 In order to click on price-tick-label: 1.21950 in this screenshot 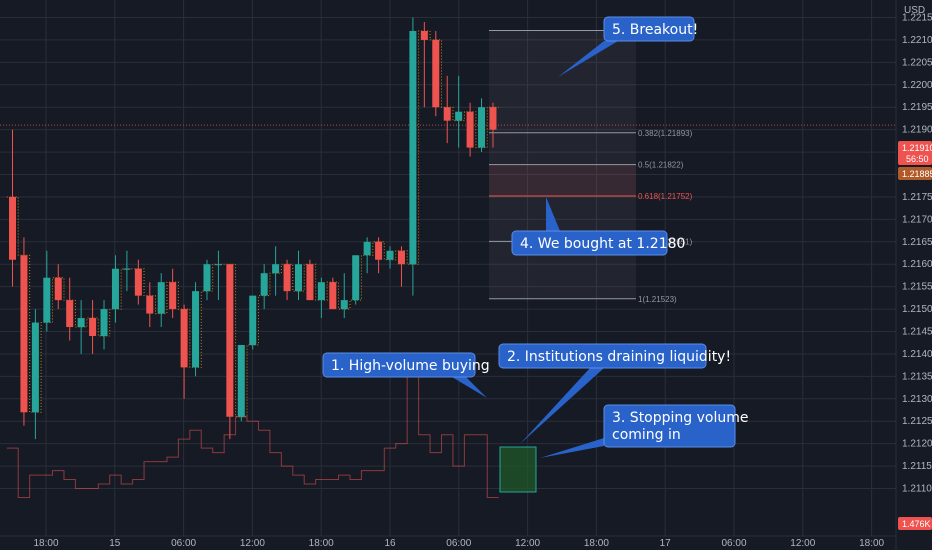, I will do `click(917, 107)`.